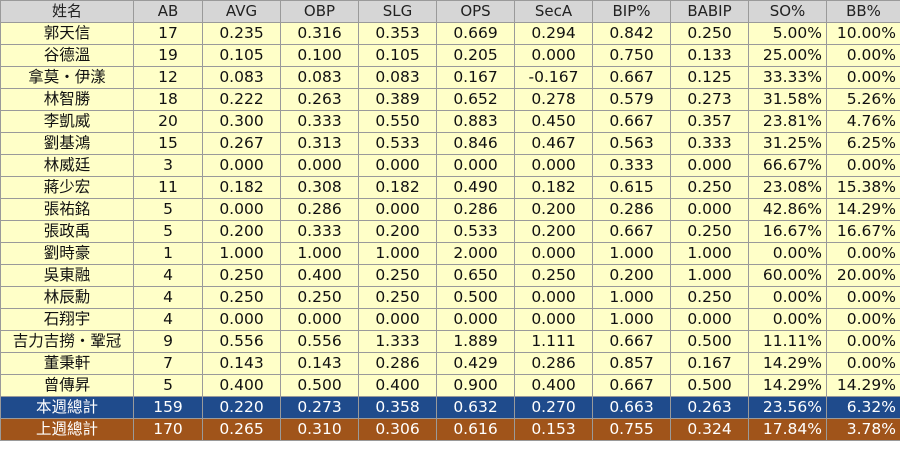 The width and height of the screenshot is (900, 466). What do you see at coordinates (319, 209) in the screenshot?
I see `cell-obp: 0.286` at bounding box center [319, 209].